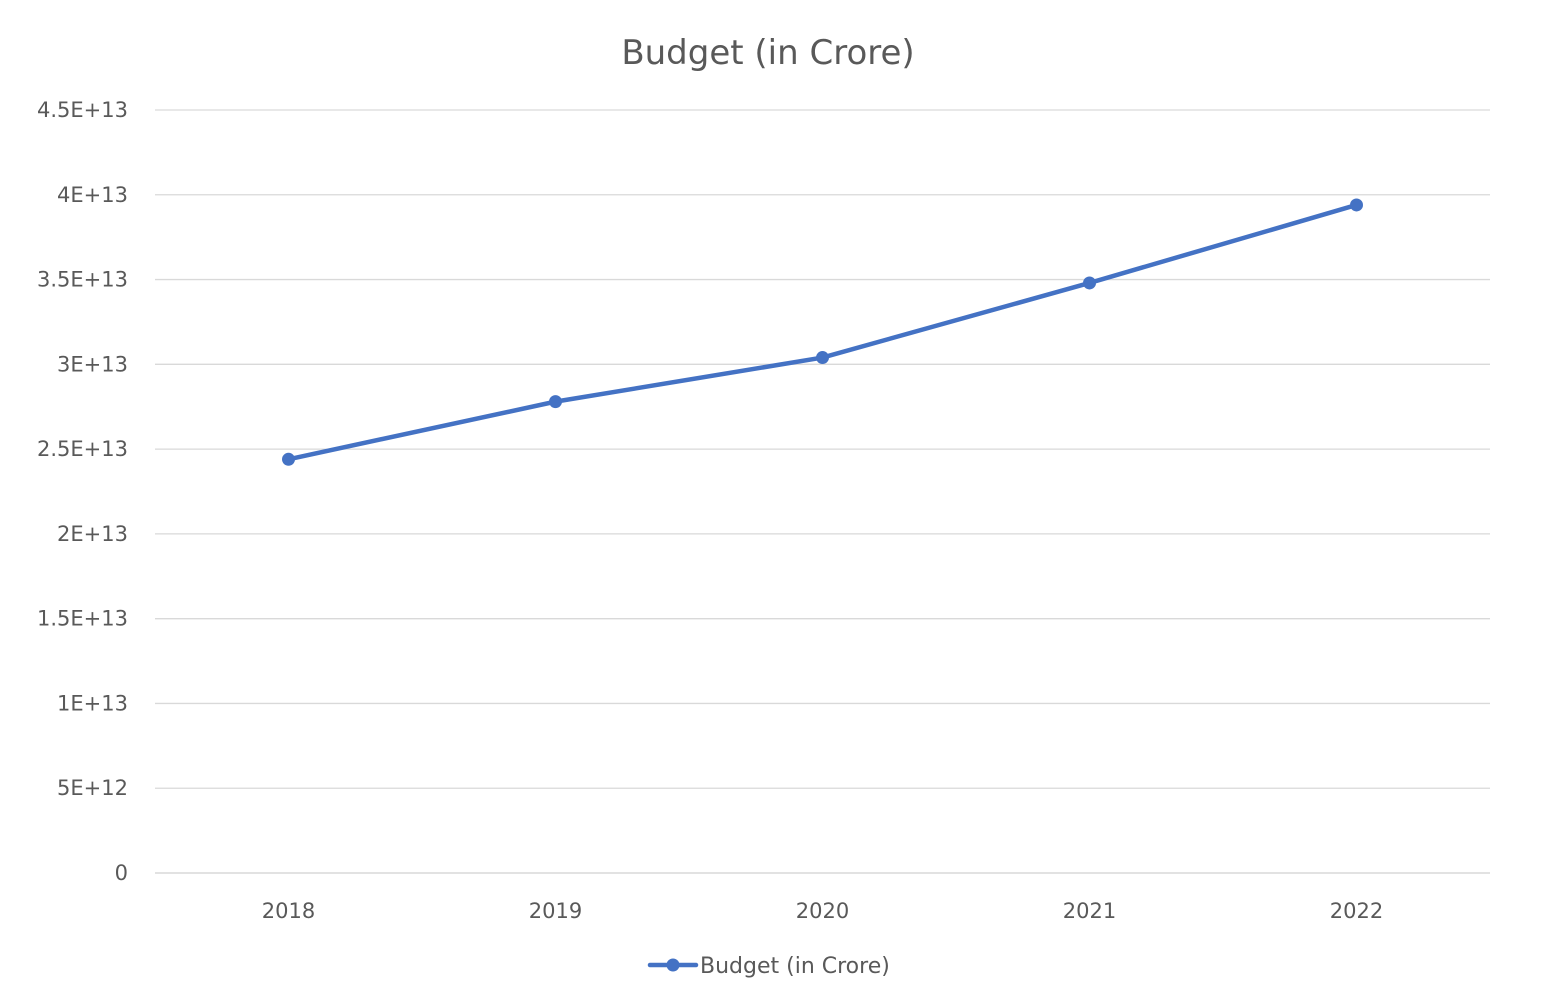  I want to click on y-tick-label: 0, so click(121, 873).